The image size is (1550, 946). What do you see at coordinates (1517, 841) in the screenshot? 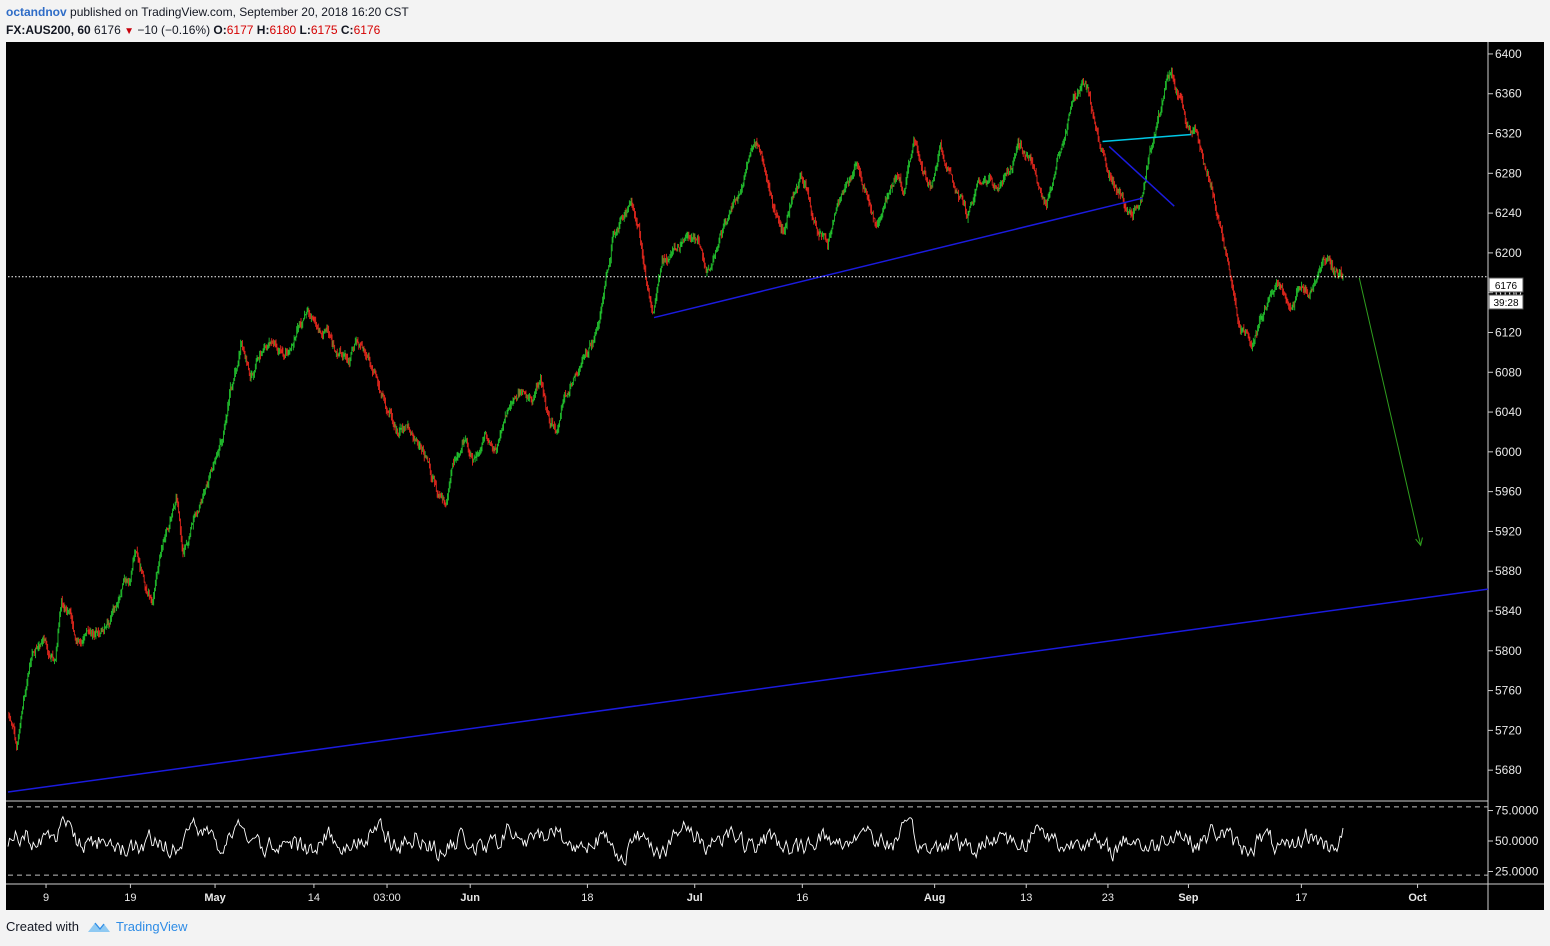
I see `oscillator-tick-label: 50.0000` at bounding box center [1517, 841].